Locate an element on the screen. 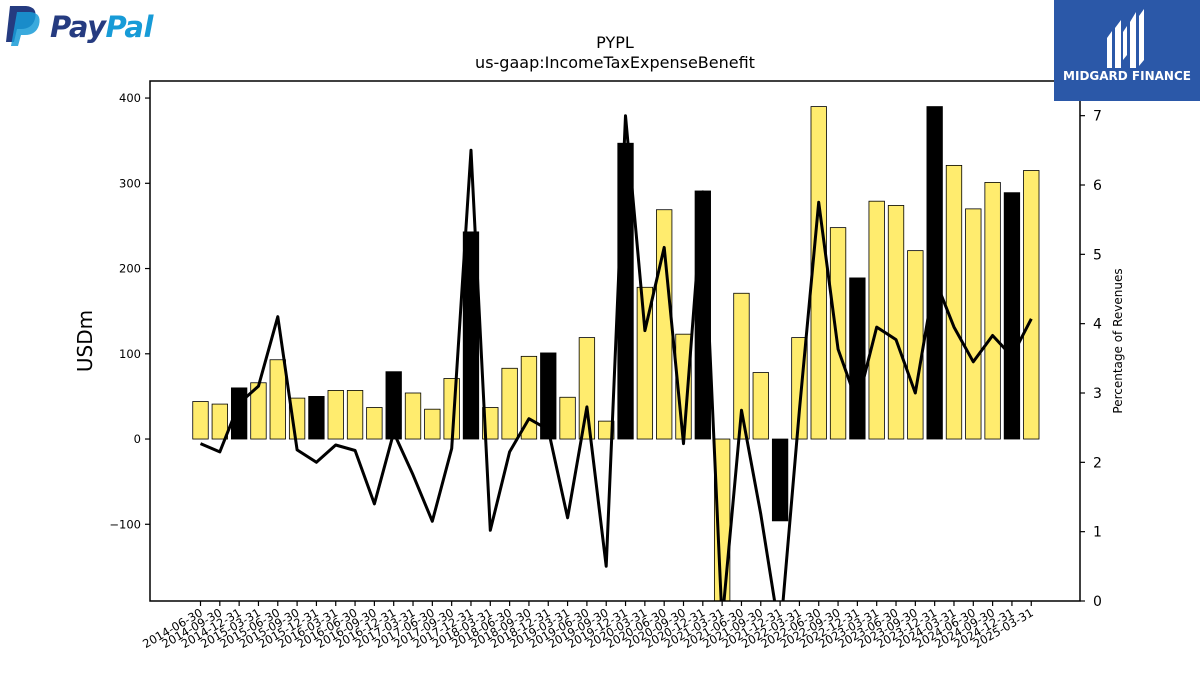  y2-tick-label: 0 is located at coordinates (1097, 602).